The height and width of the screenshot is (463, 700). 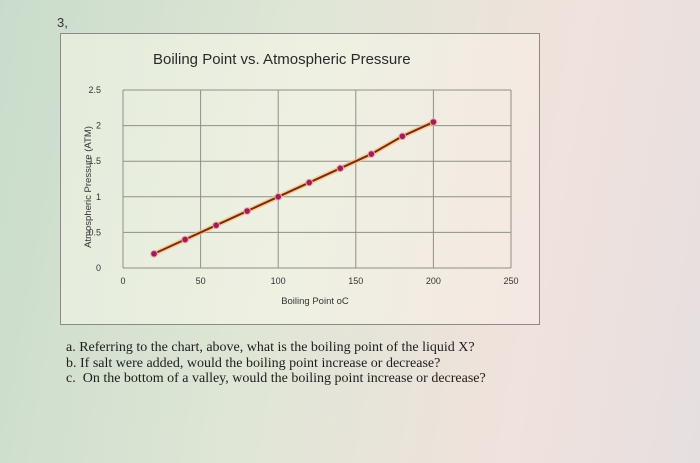 What do you see at coordinates (98, 126) in the screenshot?
I see `y-tick-label: 2` at bounding box center [98, 126].